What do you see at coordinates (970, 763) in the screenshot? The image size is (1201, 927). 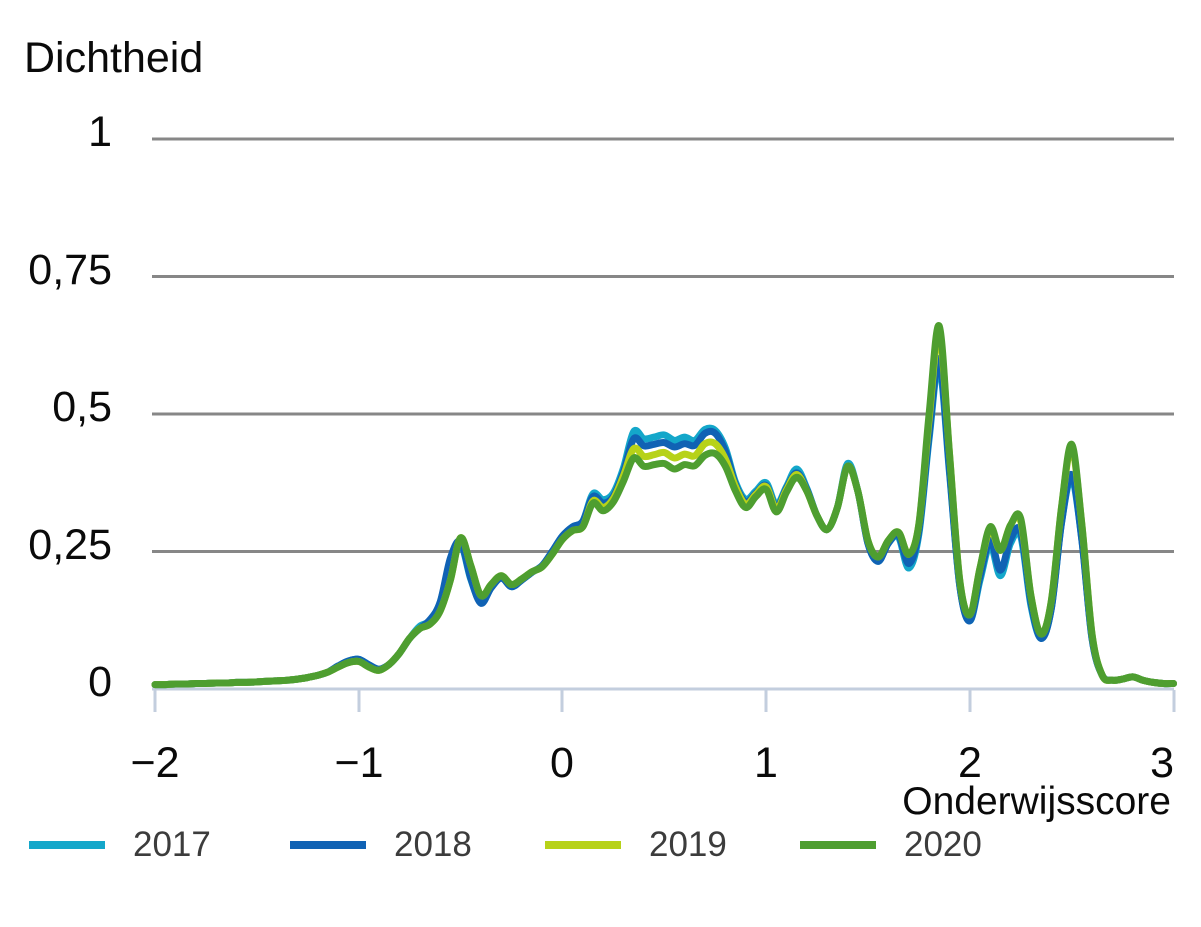 I see `x-tick-label: 2` at bounding box center [970, 763].